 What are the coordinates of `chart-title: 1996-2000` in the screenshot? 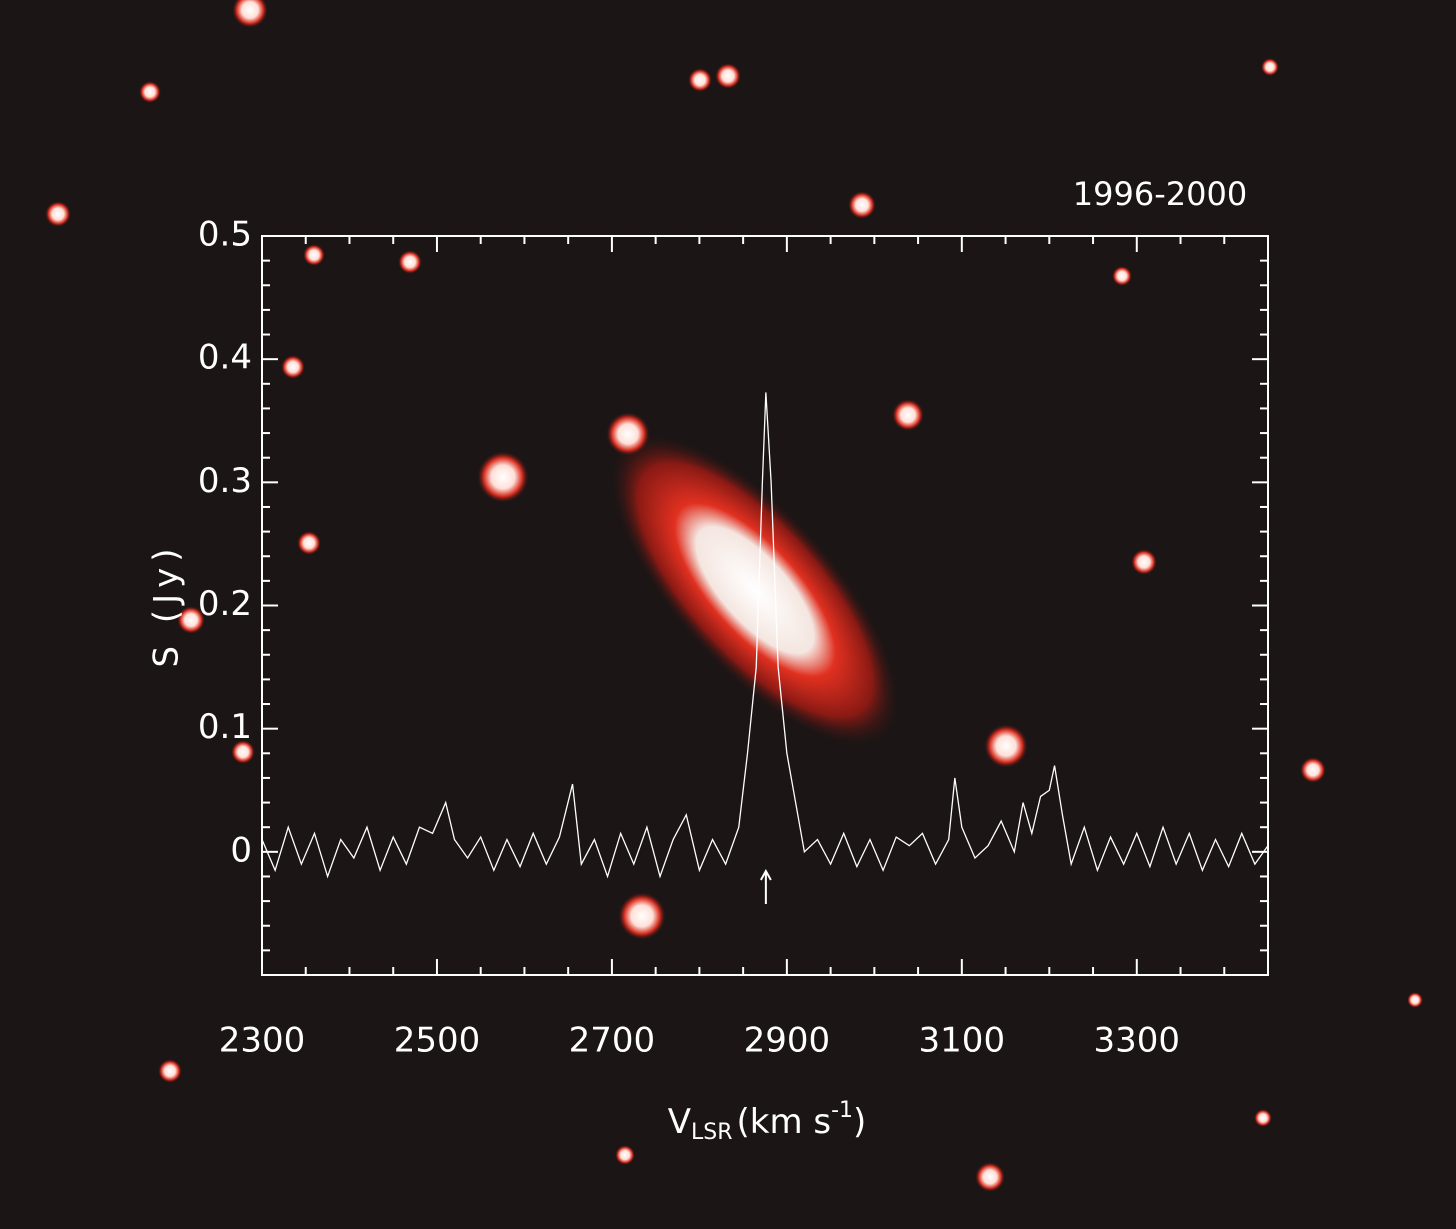 It's located at (1160, 194).